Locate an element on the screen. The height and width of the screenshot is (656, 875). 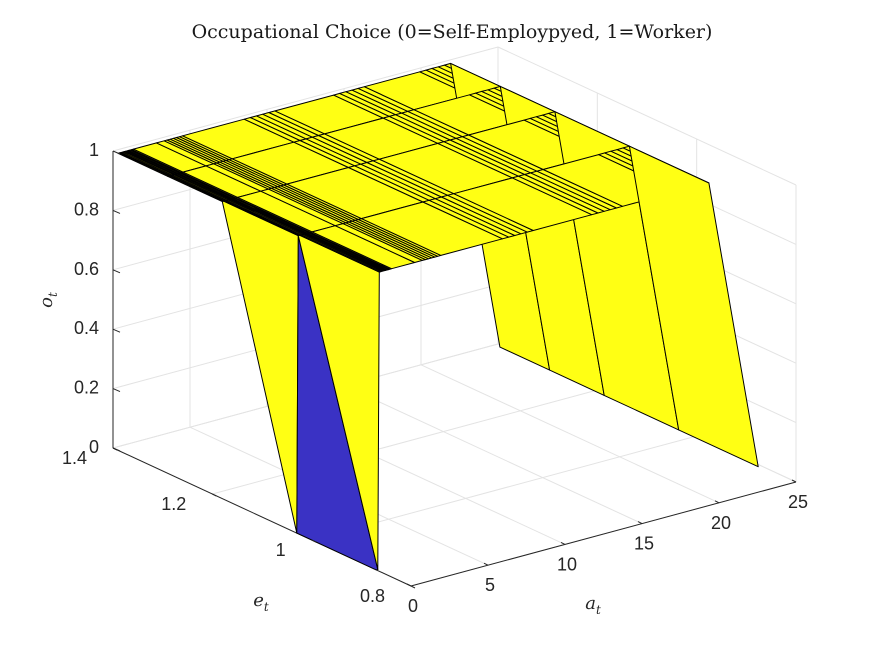
x-tick-label: 5 is located at coordinates (490, 585).